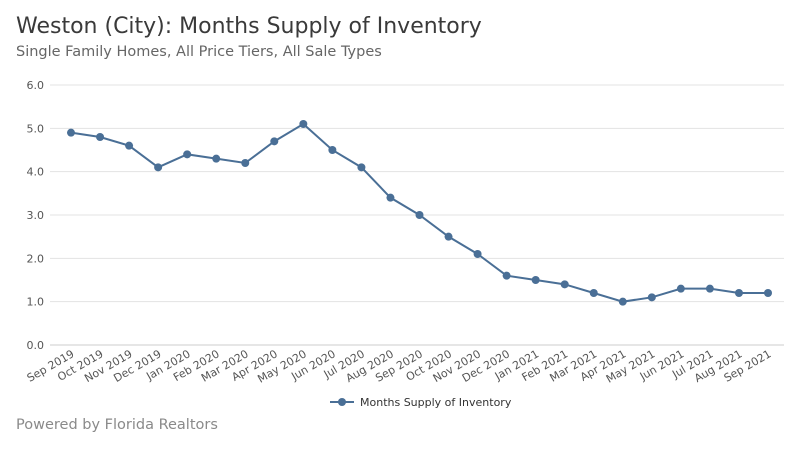 This screenshot has width=800, height=450. What do you see at coordinates (36, 258) in the screenshot?
I see `y-tick-label: 2.0` at bounding box center [36, 258].